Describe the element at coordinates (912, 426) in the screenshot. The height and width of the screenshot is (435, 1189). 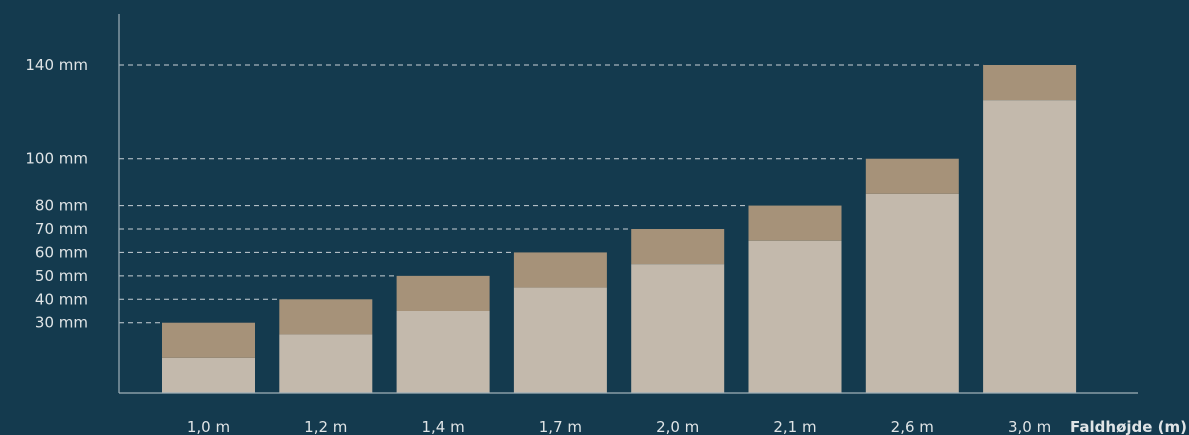
I see `x-tick-label: 2,6 m` at that location.